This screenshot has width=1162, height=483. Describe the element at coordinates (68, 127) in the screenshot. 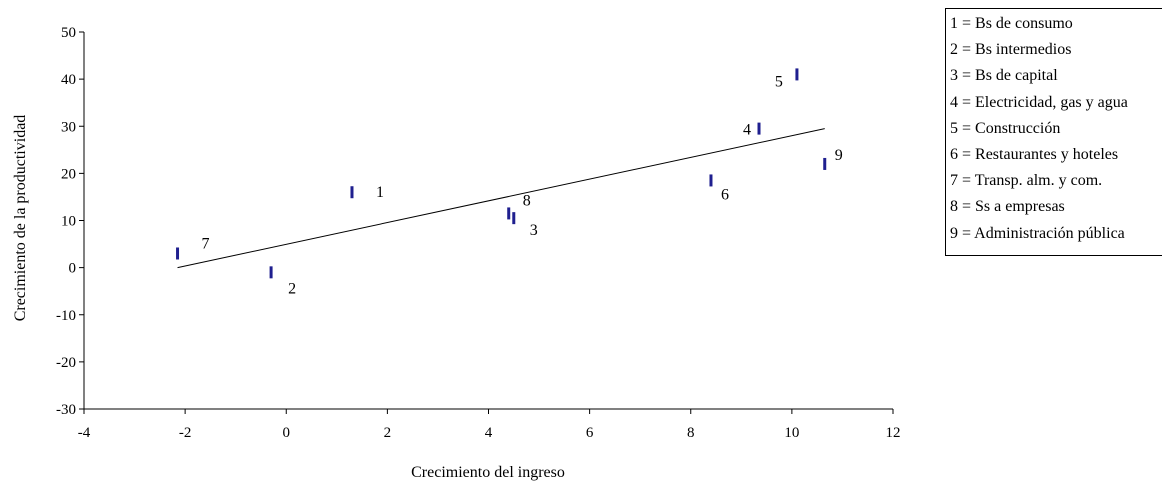

I see `y-tick-label: 30` at that location.